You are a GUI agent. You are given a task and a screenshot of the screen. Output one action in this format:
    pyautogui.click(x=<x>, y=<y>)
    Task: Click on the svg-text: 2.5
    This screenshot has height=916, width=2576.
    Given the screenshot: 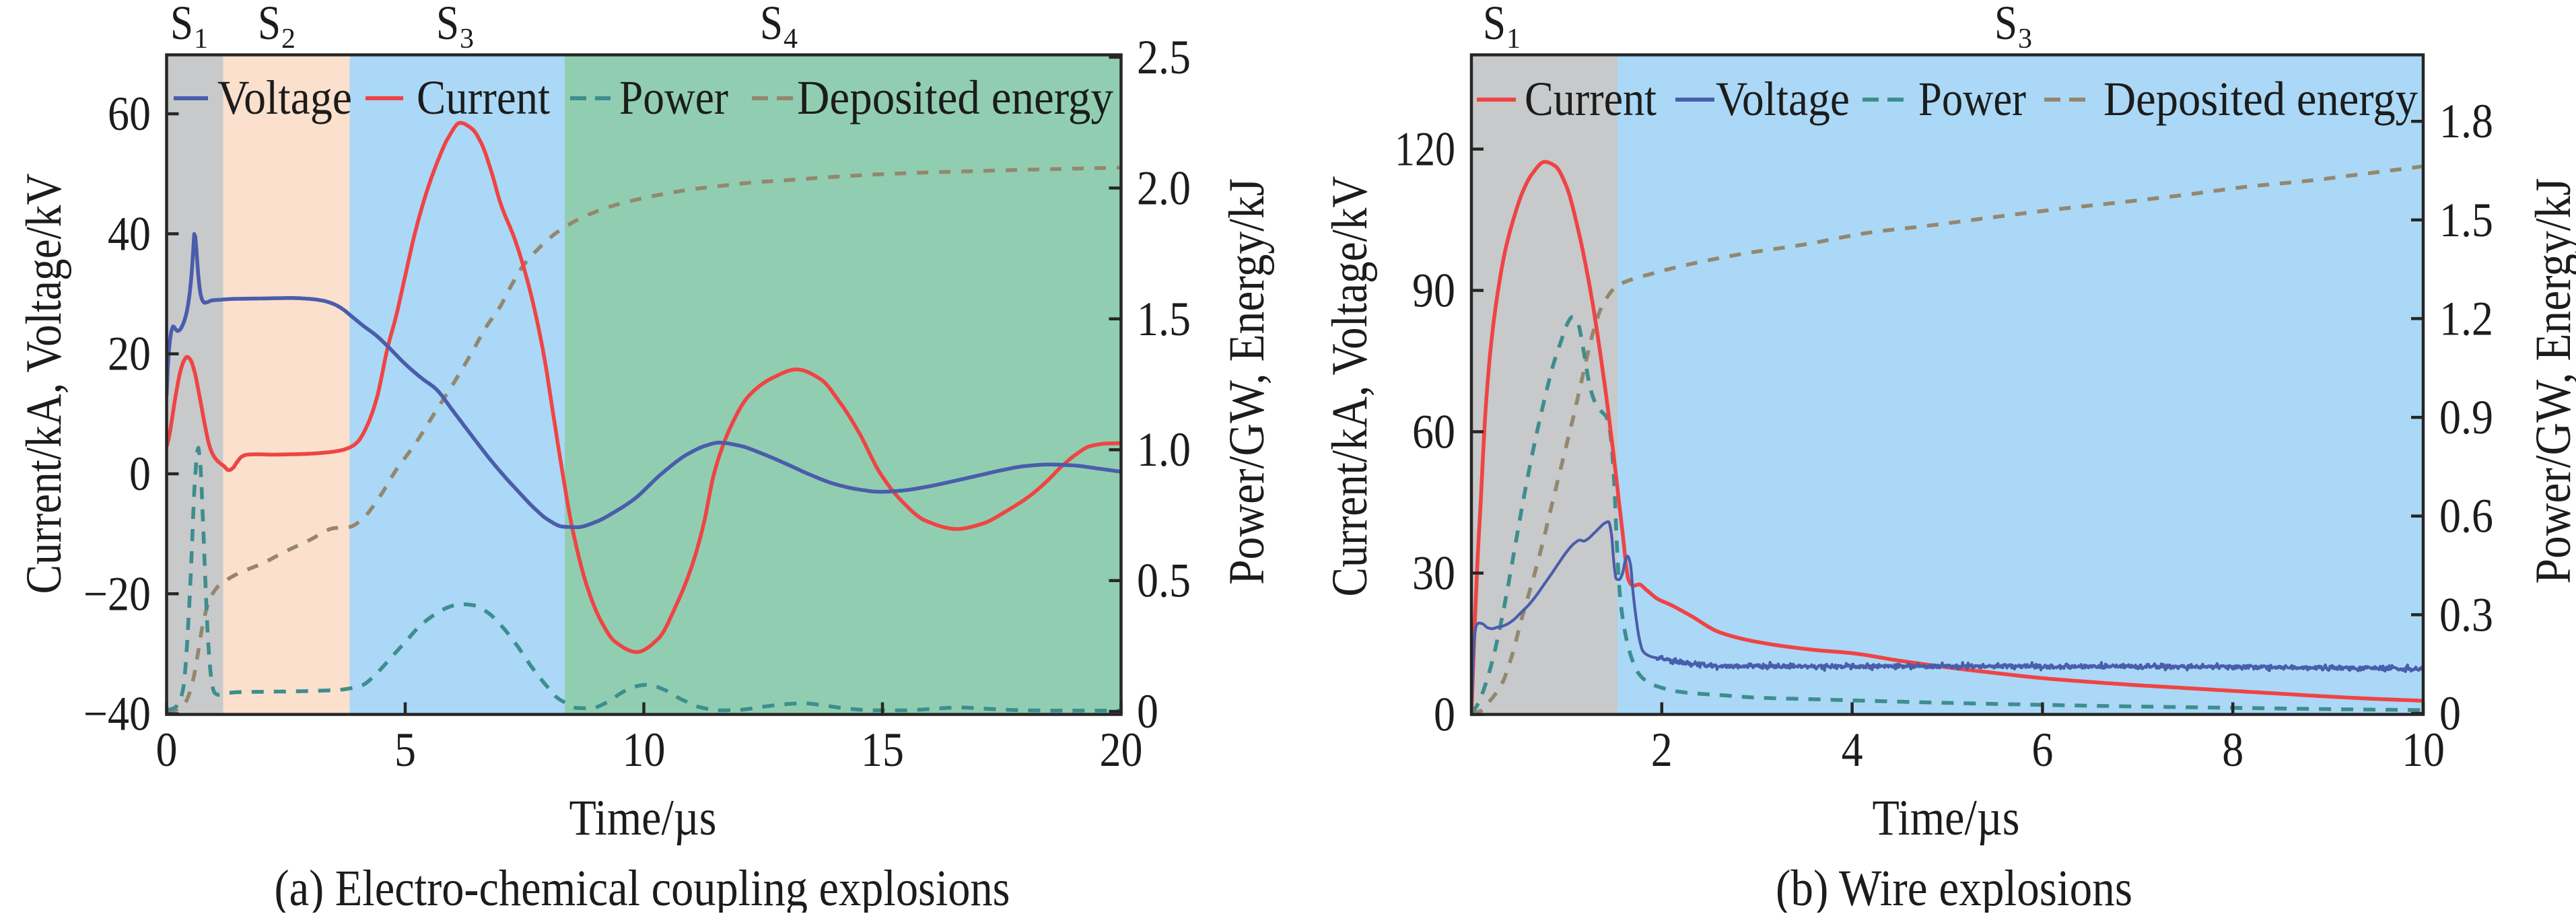 What is the action you would take?
    pyautogui.click(x=1164, y=57)
    